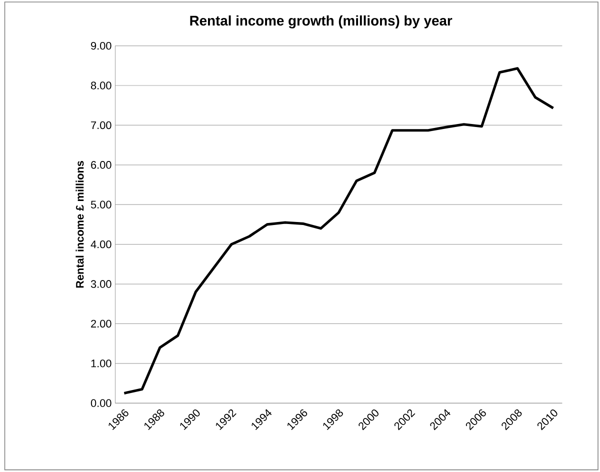 Image resolution: width=600 pixels, height=472 pixels. Describe the element at coordinates (101, 125) in the screenshot. I see `y-tick-label: 7.00` at that location.